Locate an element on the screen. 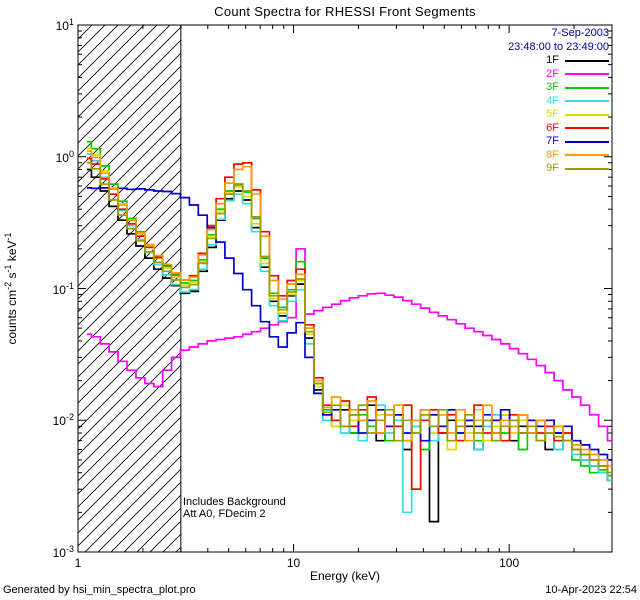 Image resolution: width=640 pixels, height=600 pixels. legend-label-9F: 9F is located at coordinates (552, 168).